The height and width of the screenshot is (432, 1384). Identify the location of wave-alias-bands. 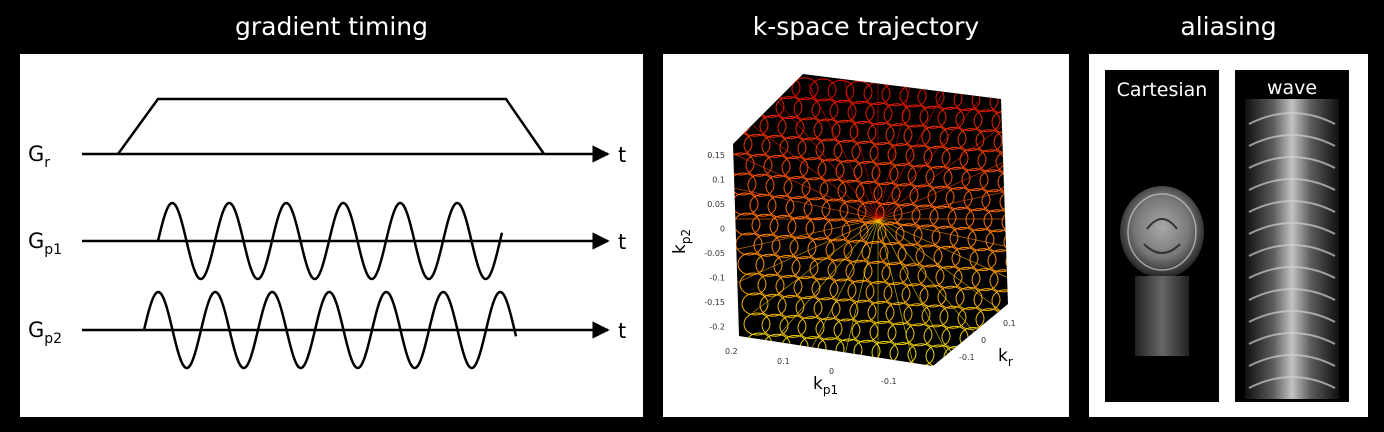
(1292, 250).